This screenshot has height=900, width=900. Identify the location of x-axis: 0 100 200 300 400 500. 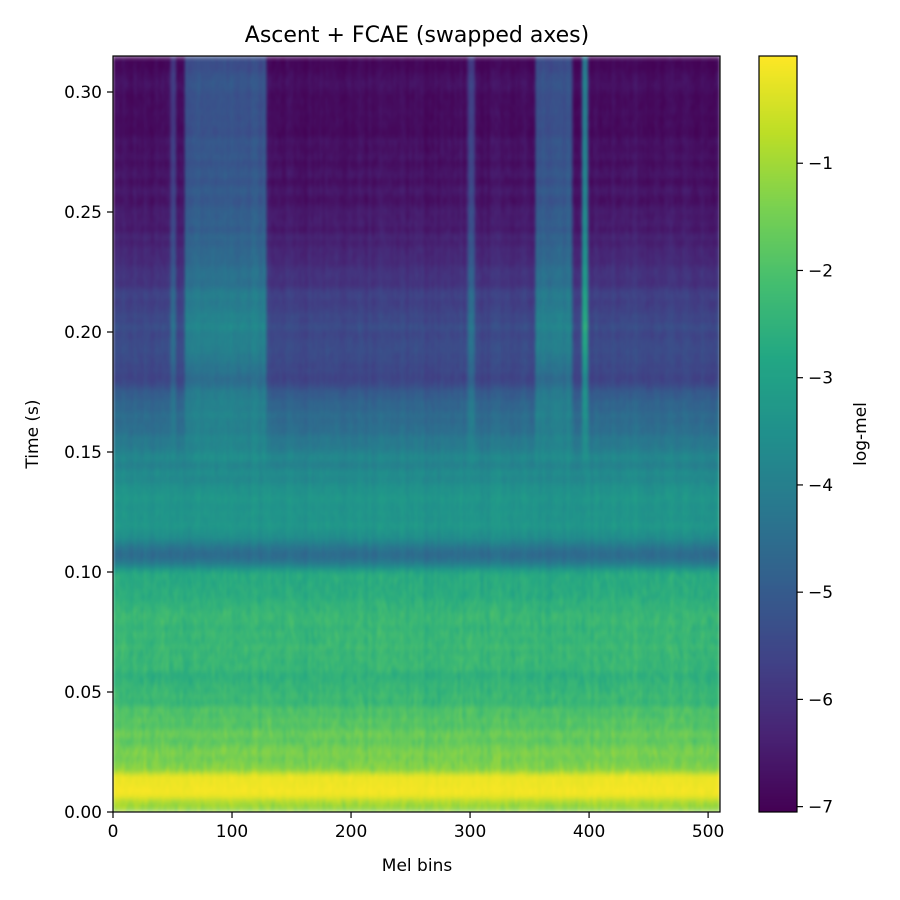
(416, 827).